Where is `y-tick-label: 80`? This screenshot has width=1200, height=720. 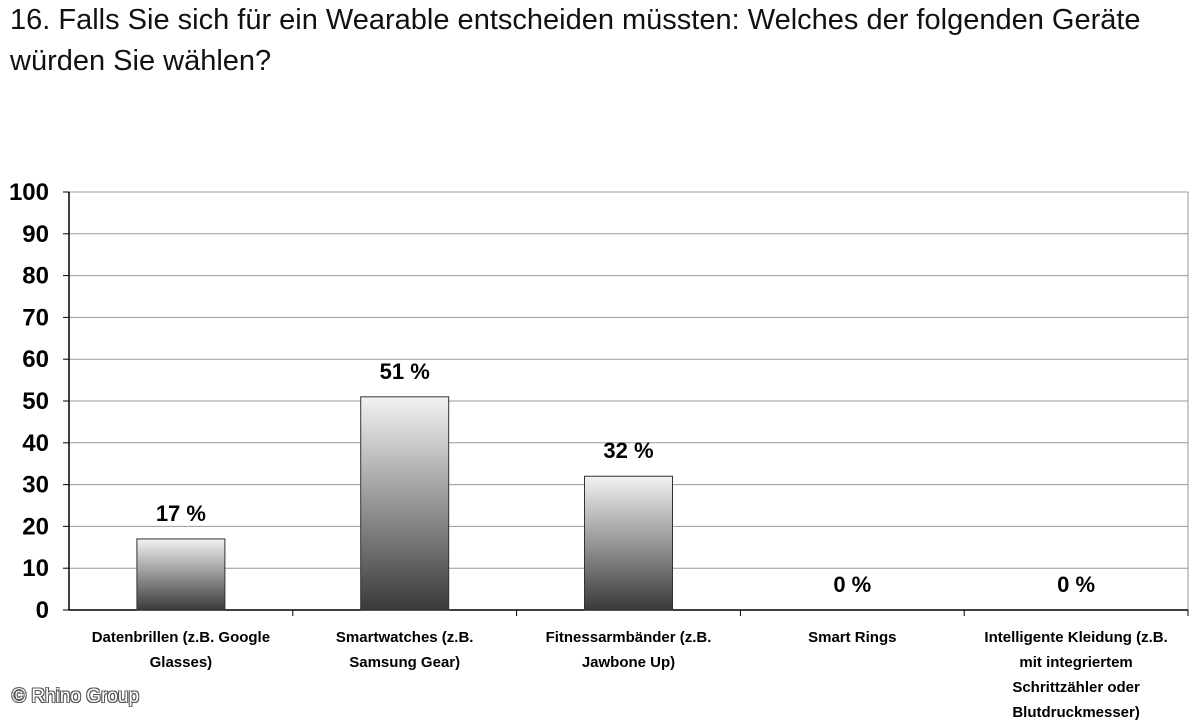
y-tick-label: 80 is located at coordinates (35, 276).